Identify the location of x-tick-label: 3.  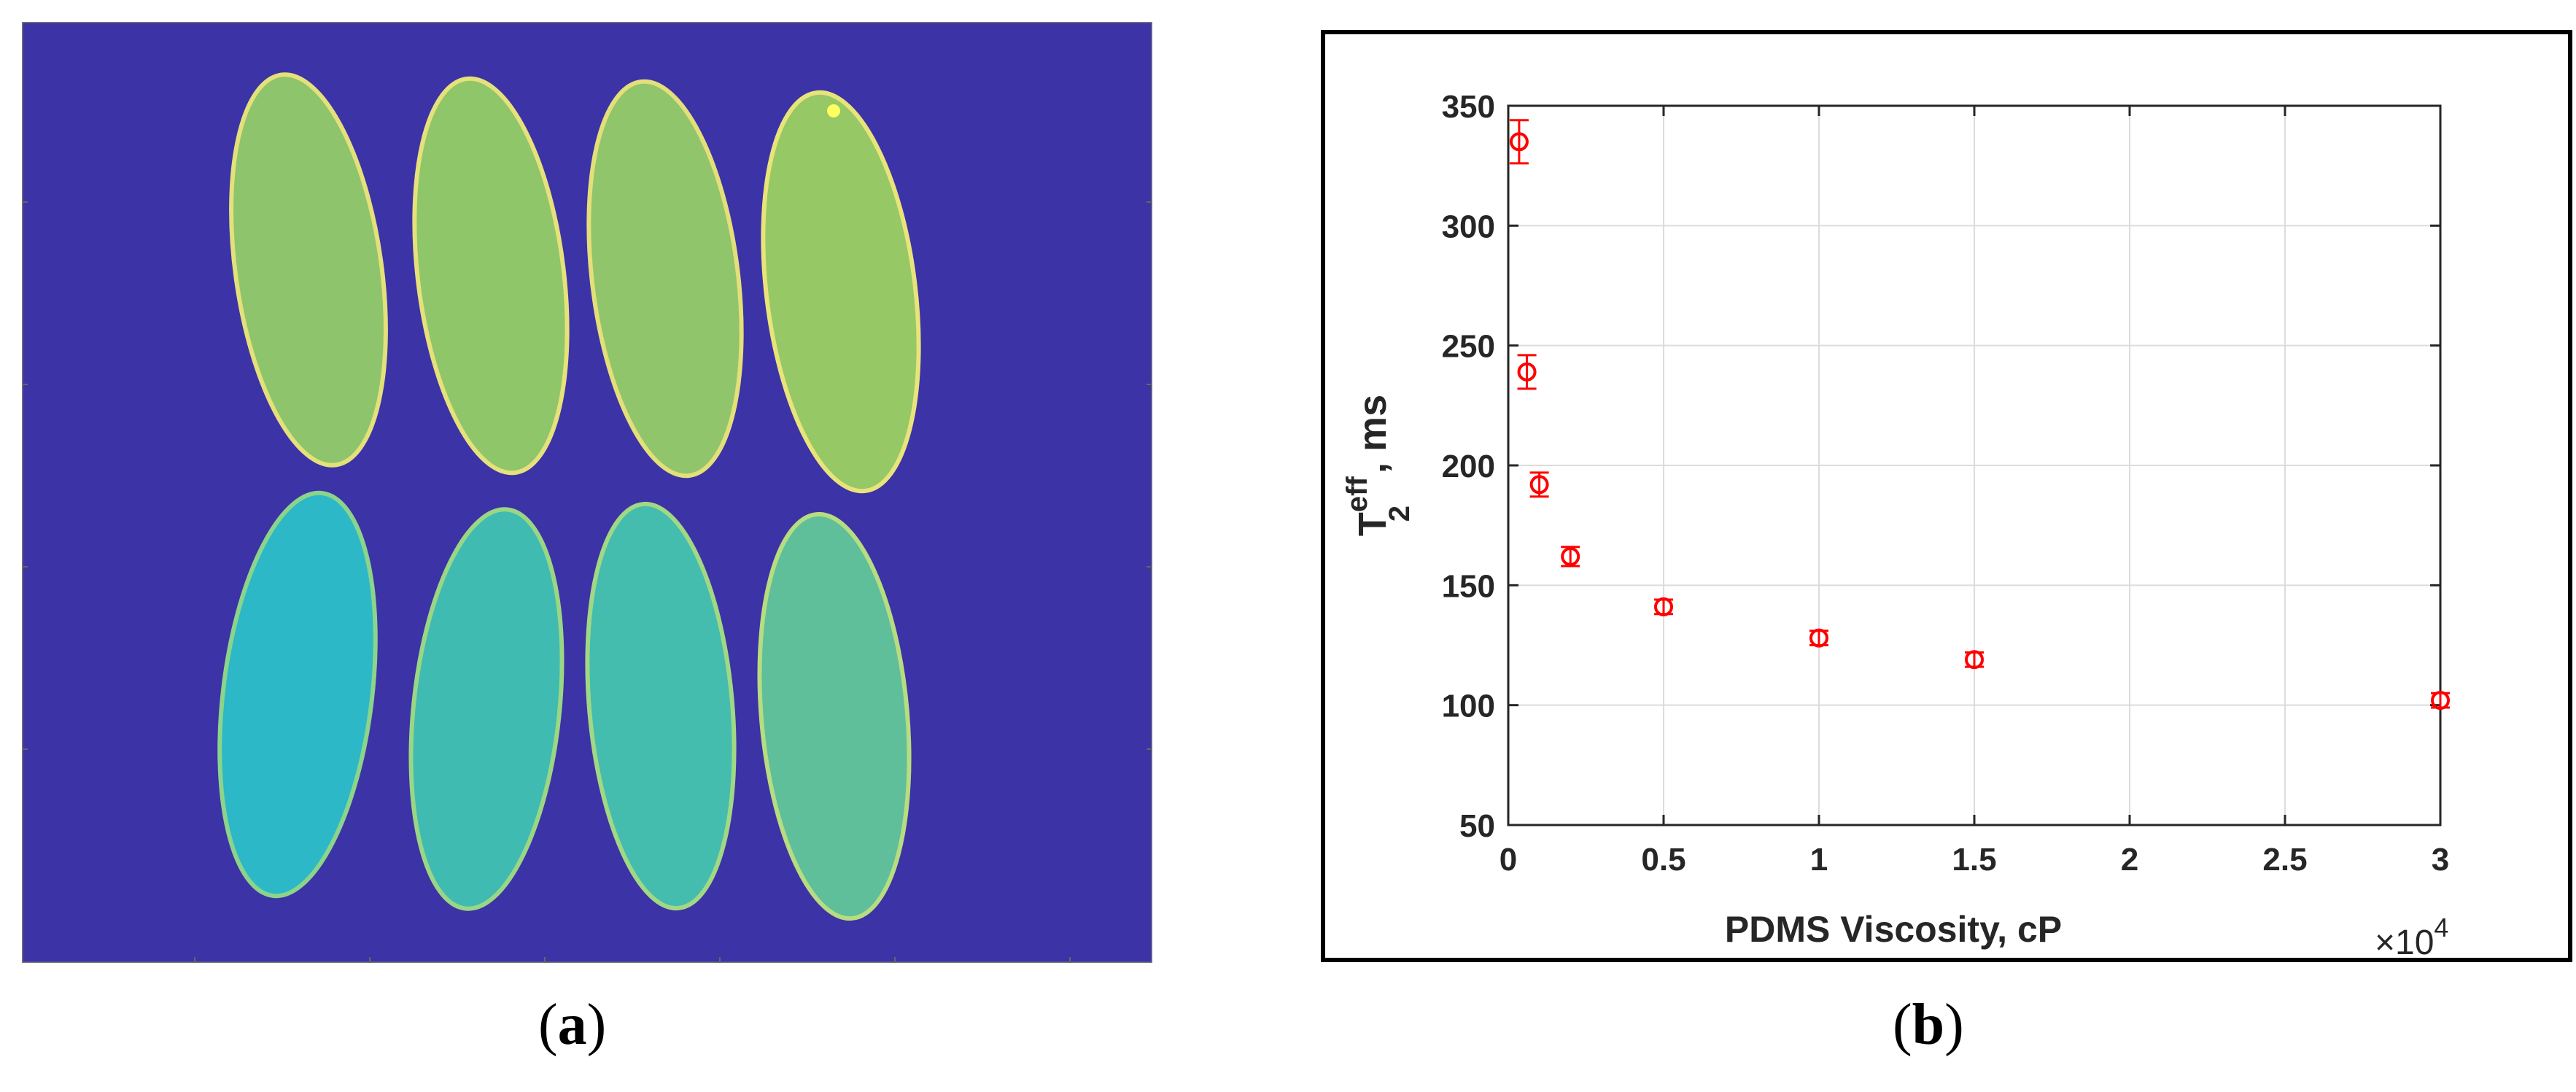
(2441, 860).